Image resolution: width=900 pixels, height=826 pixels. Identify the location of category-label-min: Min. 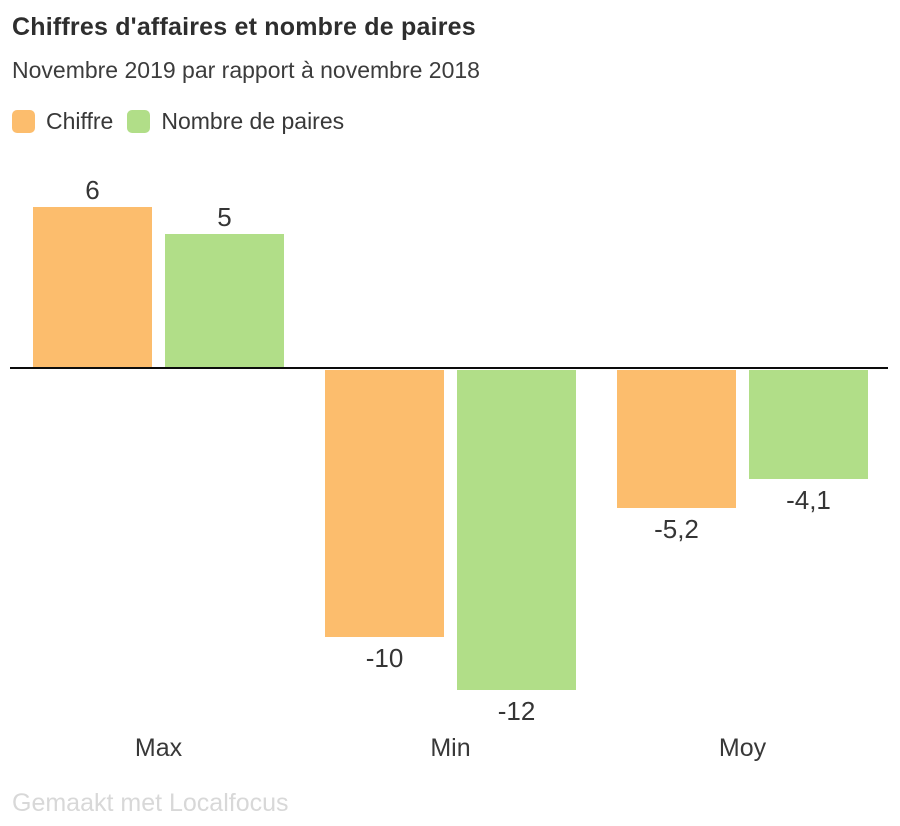
(450, 748).